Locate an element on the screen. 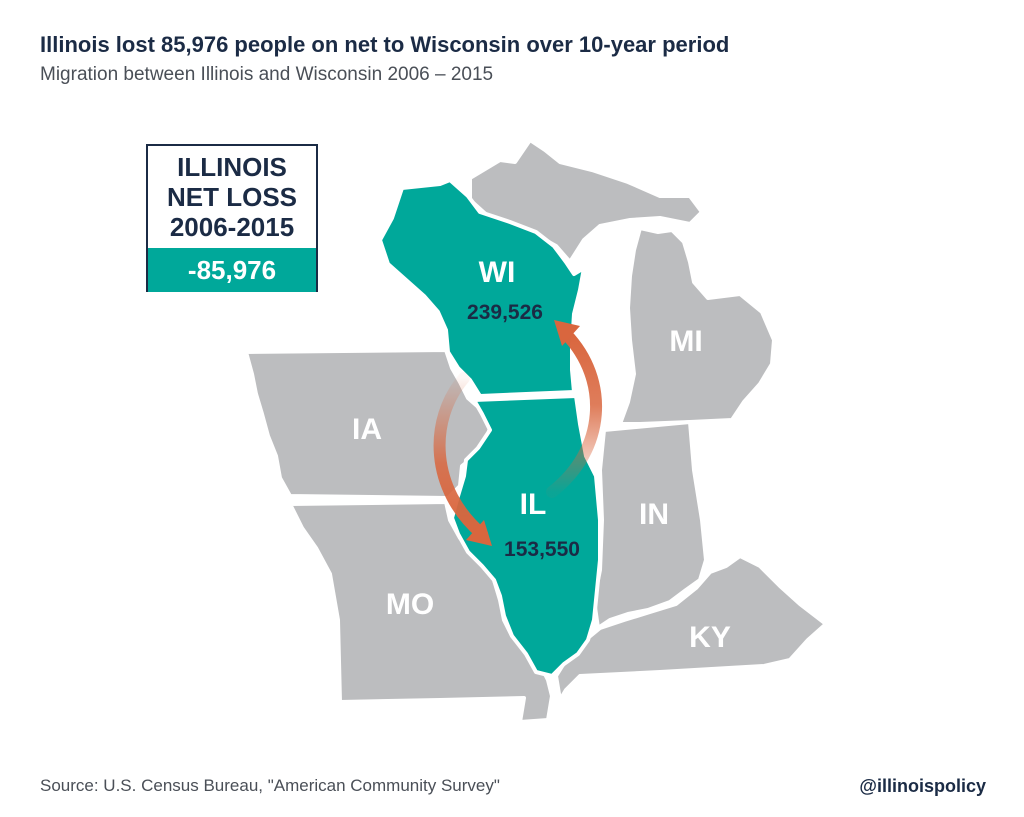  net-loss-box: ILLINOIS NET LOSS 2006-2015 -85,976 is located at coordinates (232, 218).